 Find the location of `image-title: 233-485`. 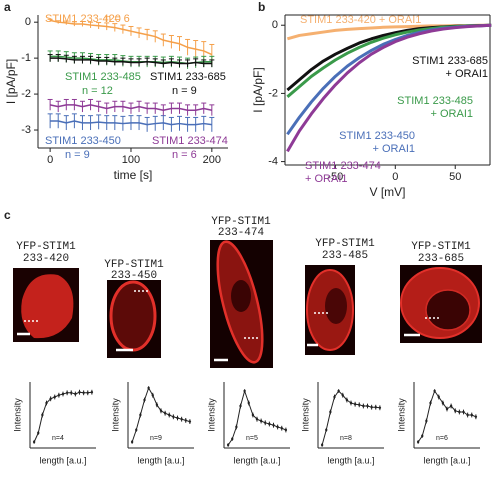

image-title: 233-485 is located at coordinates (345, 256).